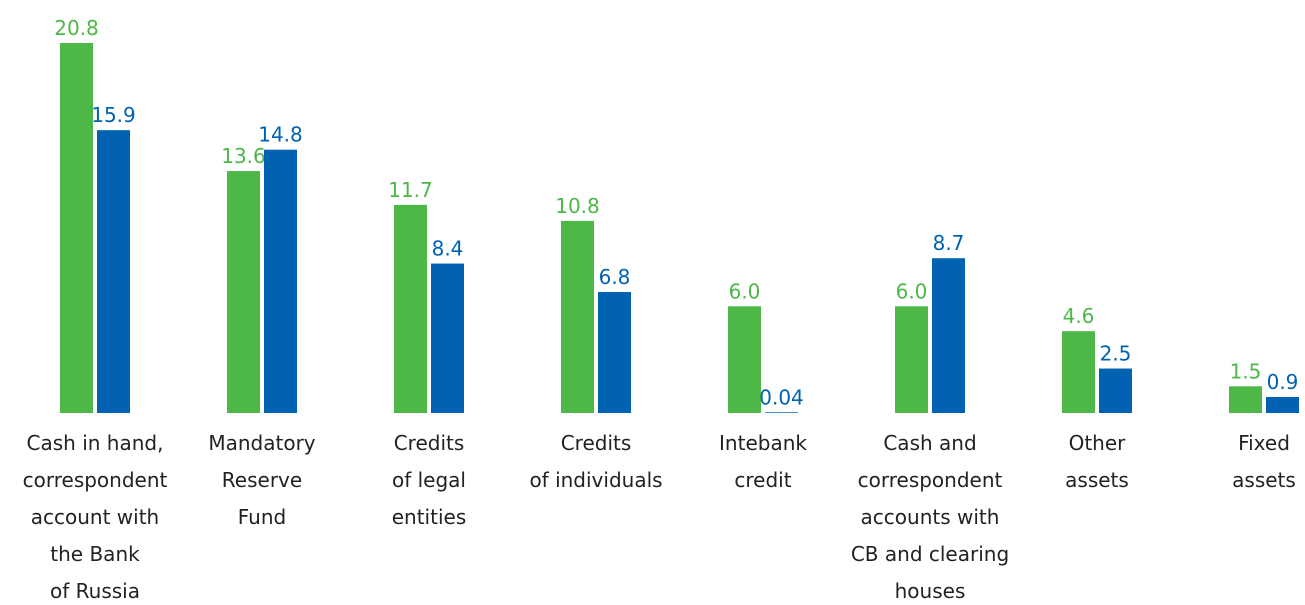  I want to click on x-tick-label: Mandatory Reserve Fund, so click(262, 480).